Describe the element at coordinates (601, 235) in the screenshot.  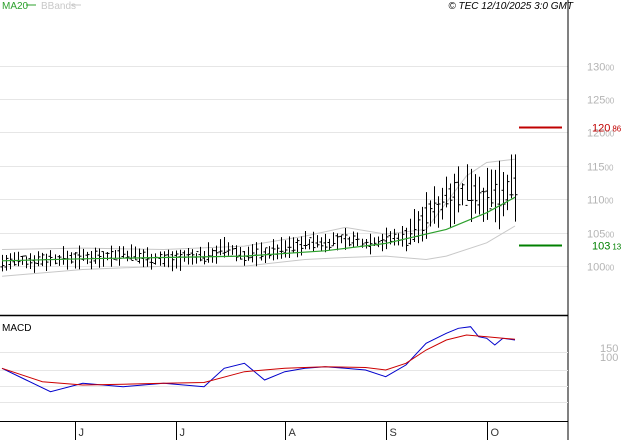
I see `price-tick-label: 10500` at that location.